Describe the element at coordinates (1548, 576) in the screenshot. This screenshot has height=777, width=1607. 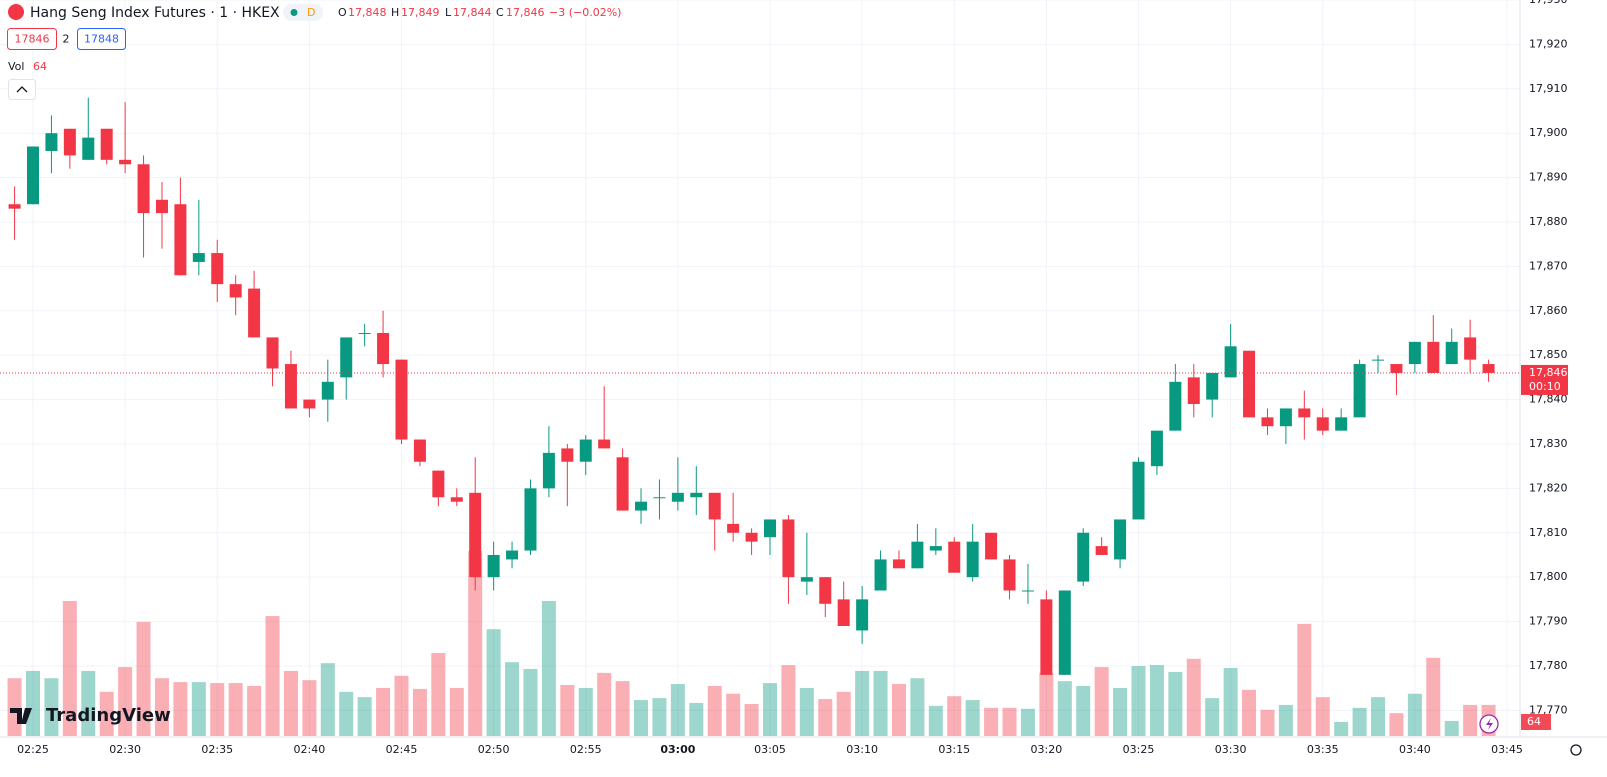
I see `y-tick-label: 17,800` at that location.